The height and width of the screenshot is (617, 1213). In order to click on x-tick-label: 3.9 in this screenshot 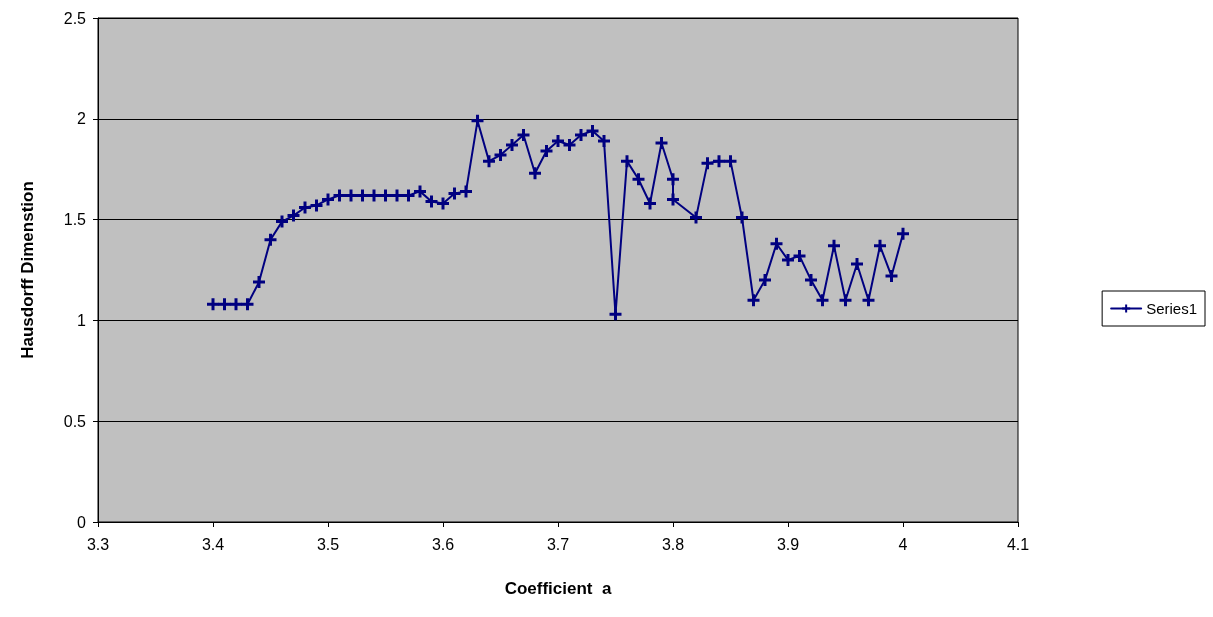, I will do `click(788, 544)`.